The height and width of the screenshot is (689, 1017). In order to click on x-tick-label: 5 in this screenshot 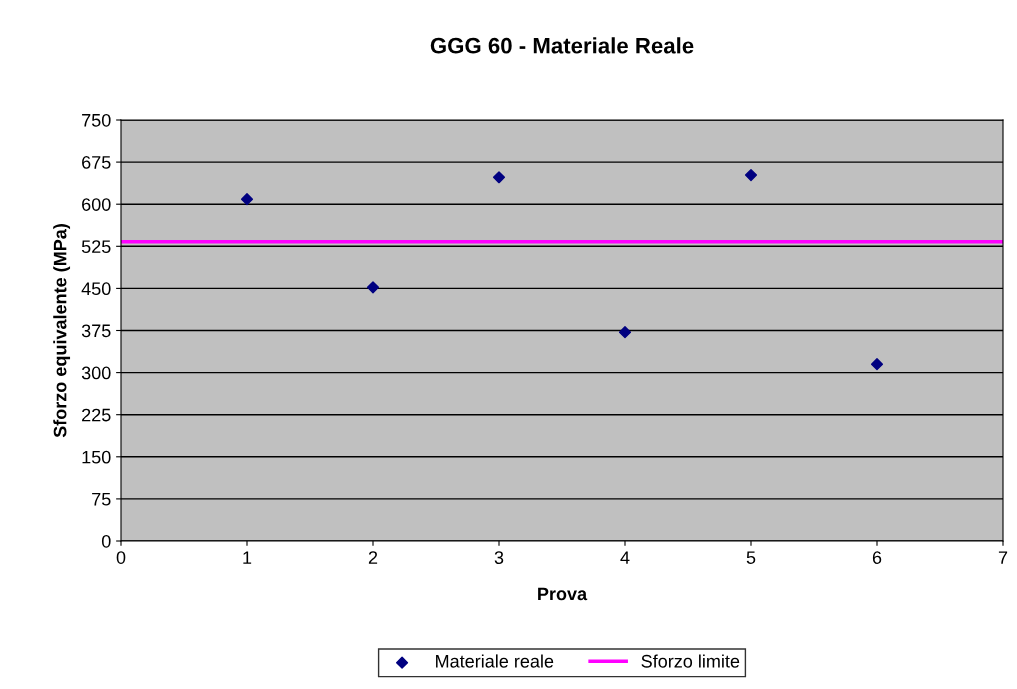, I will do `click(751, 557)`.